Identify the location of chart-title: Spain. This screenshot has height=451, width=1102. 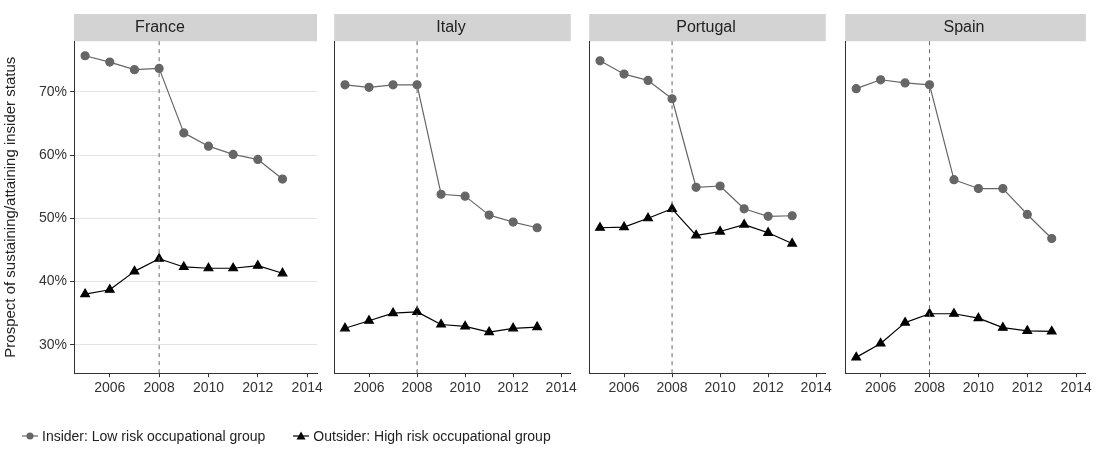
(964, 27).